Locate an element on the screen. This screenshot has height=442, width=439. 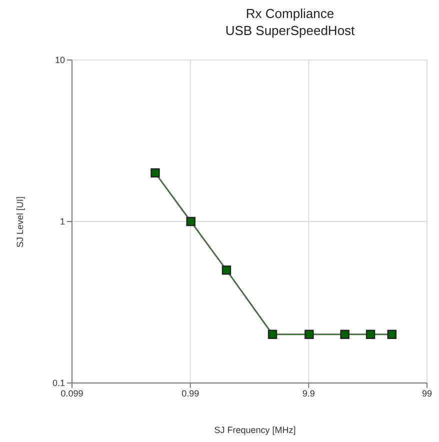
chart-subtitle: USB SuperSpeedHost is located at coordinates (290, 30).